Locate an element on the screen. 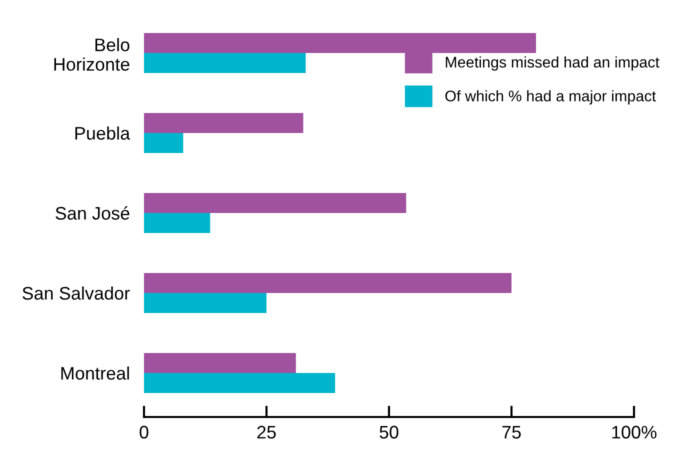 The height and width of the screenshot is (462, 674). y-tick-label: Belo Horizonte is located at coordinates (92, 54).